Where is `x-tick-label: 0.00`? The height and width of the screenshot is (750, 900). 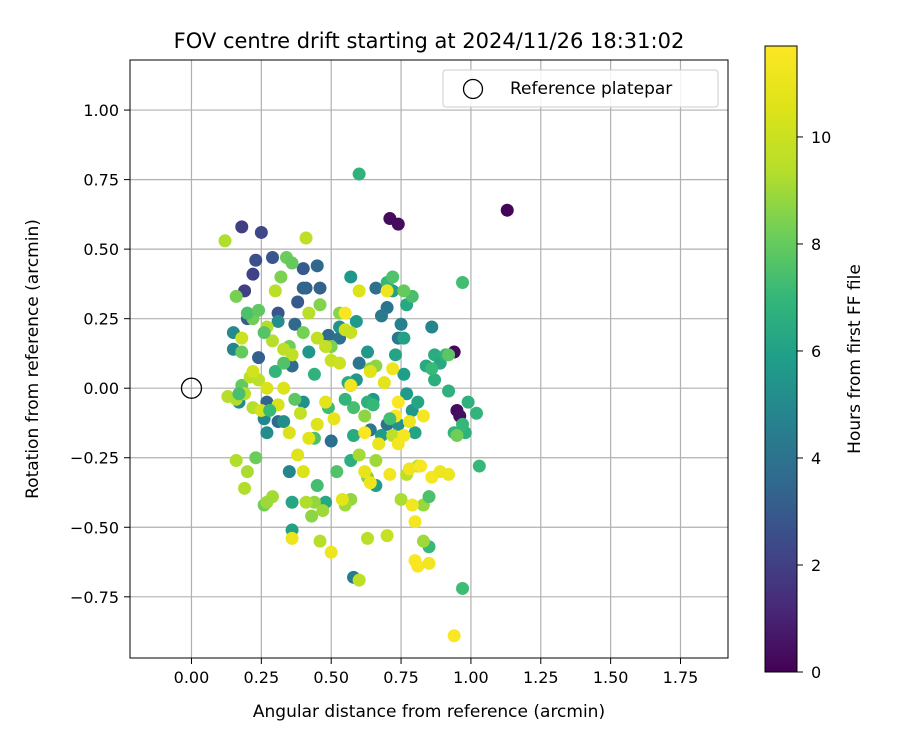 x-tick-label: 0.00 is located at coordinates (192, 677).